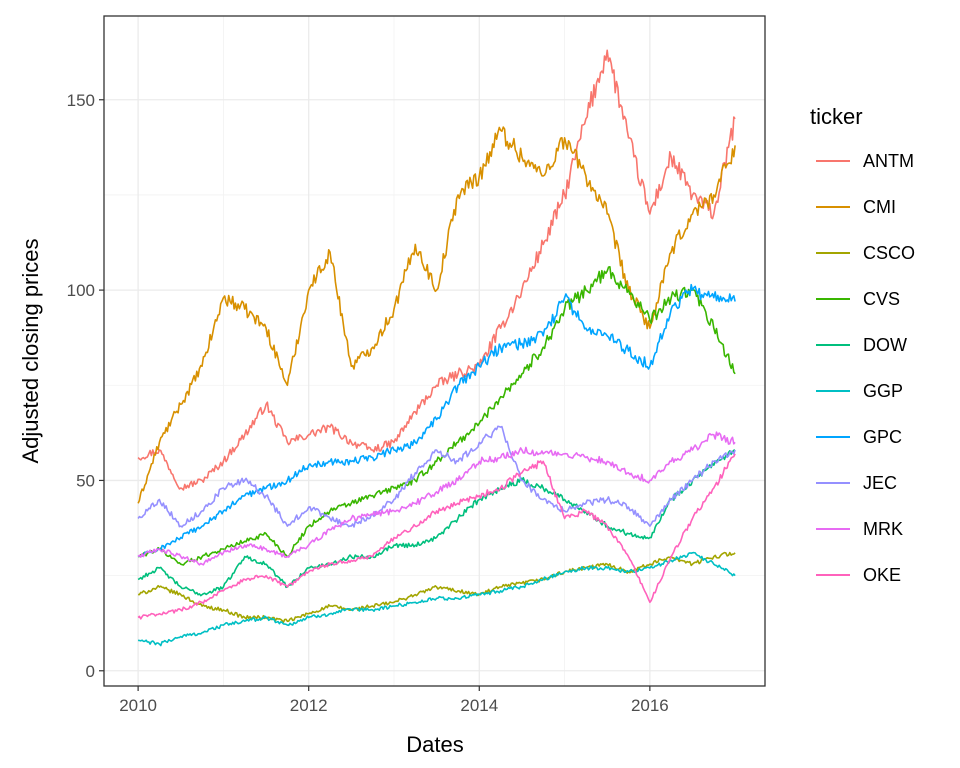  I want to click on series-line-dow, so click(436, 523).